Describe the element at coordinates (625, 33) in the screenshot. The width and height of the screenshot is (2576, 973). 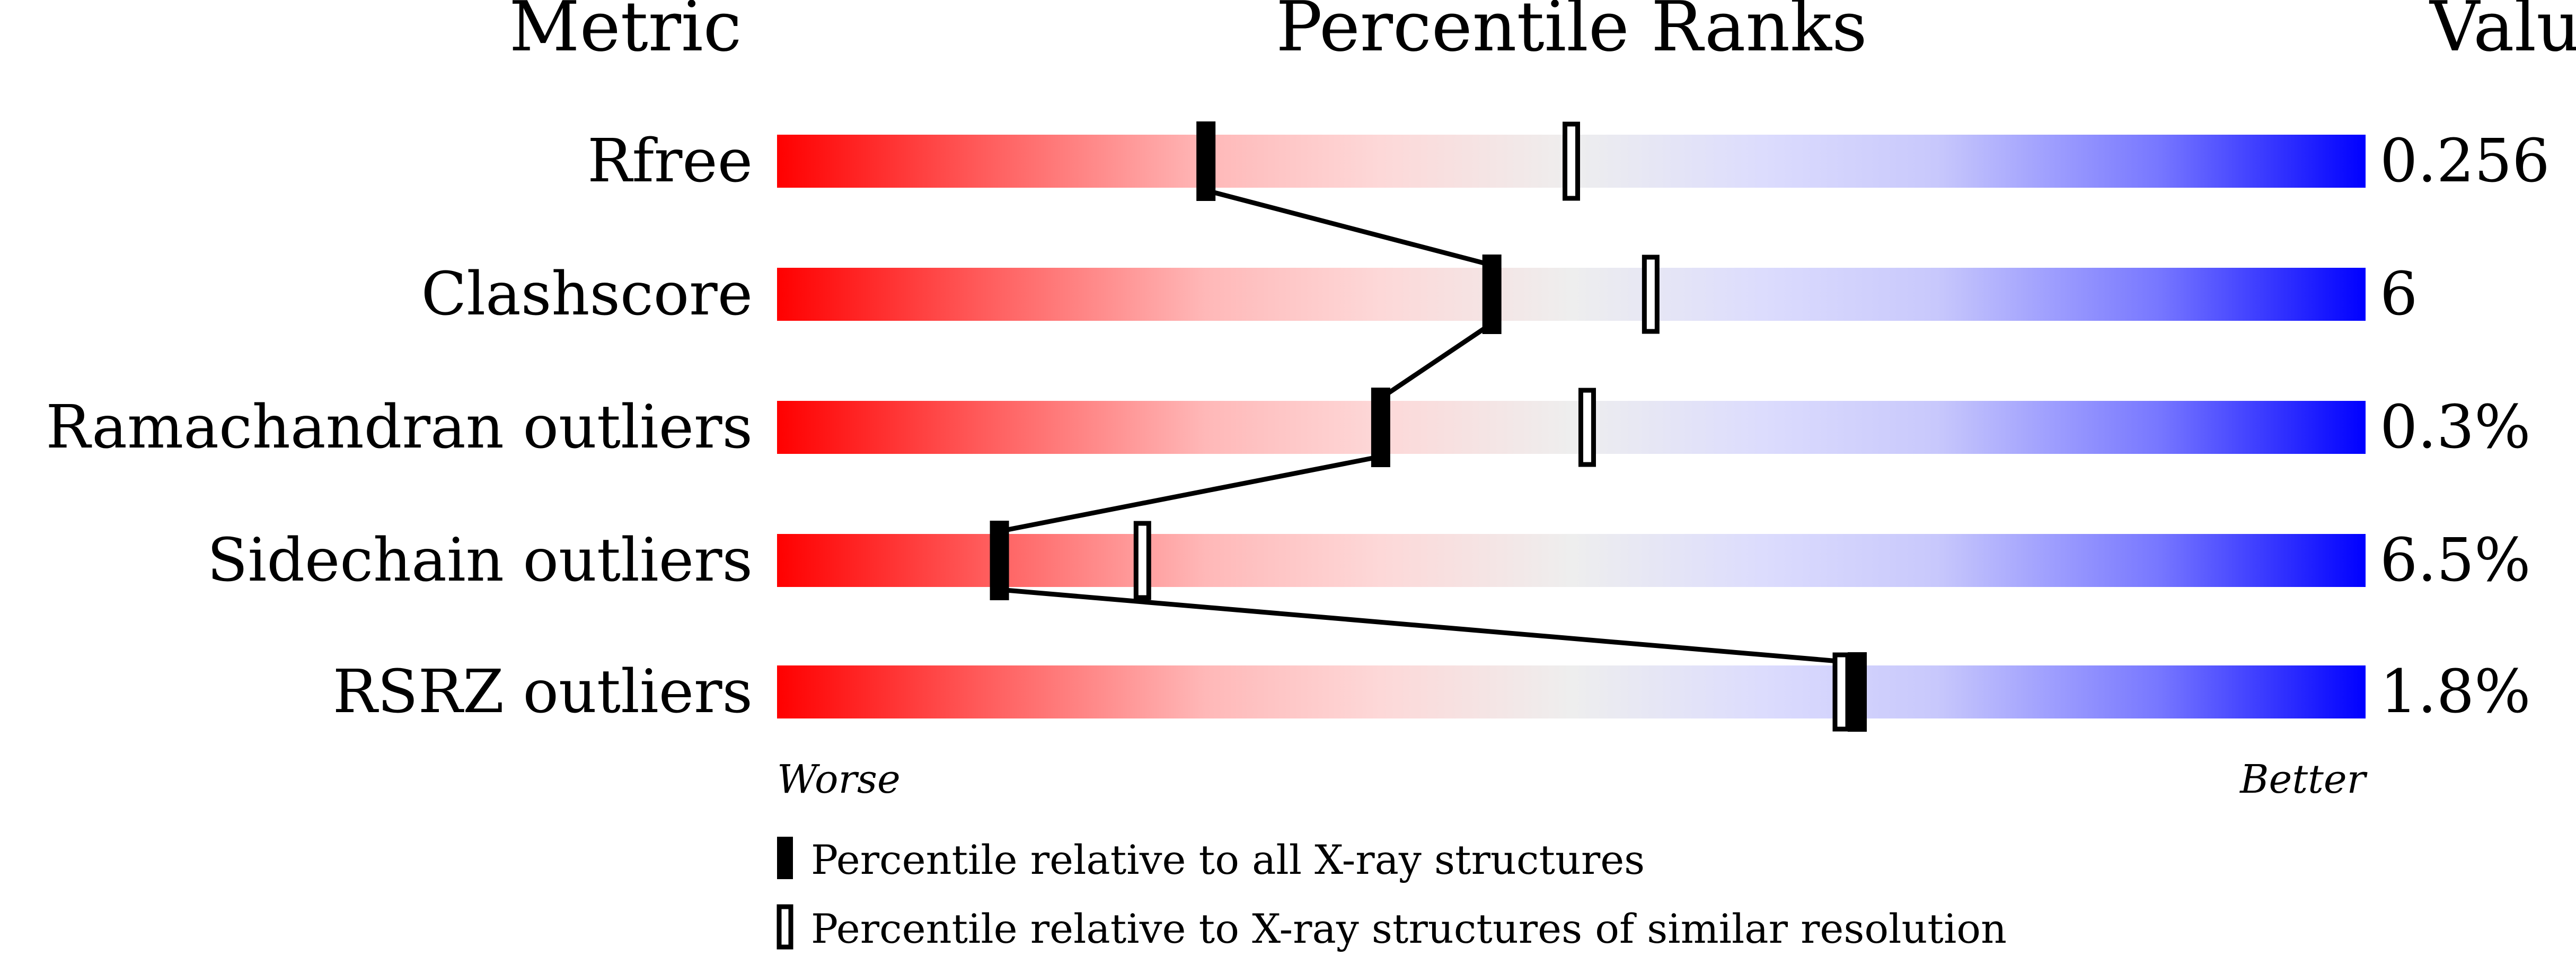
I see `header-metric: Metric` at that location.